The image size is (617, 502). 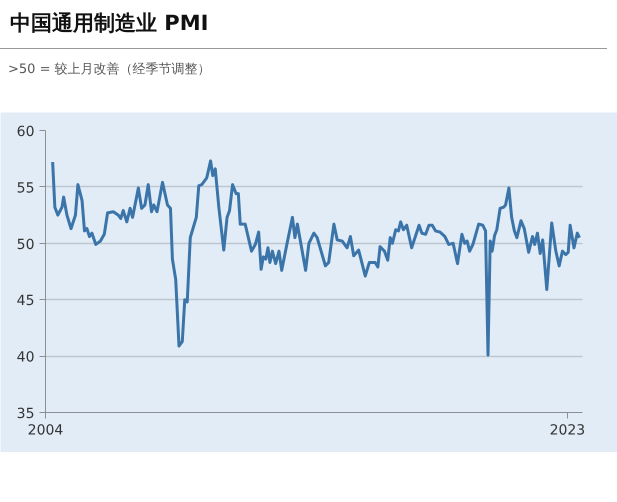 I want to click on chart-title: 中国通用制造业 PMI, so click(x=303, y=24).